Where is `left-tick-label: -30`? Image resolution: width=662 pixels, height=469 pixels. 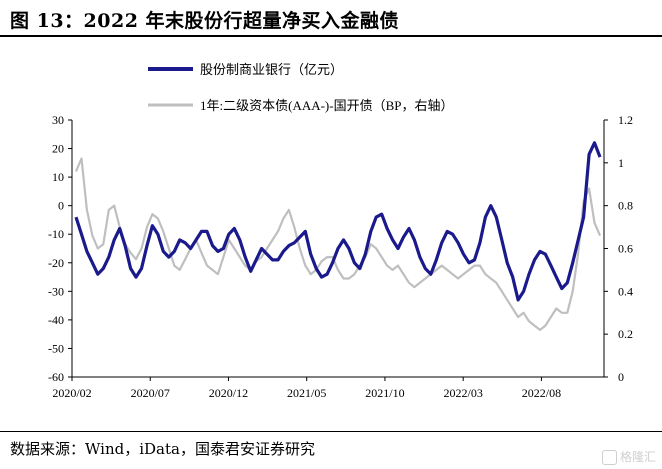 left-tick-label: -30 is located at coordinates (56, 291).